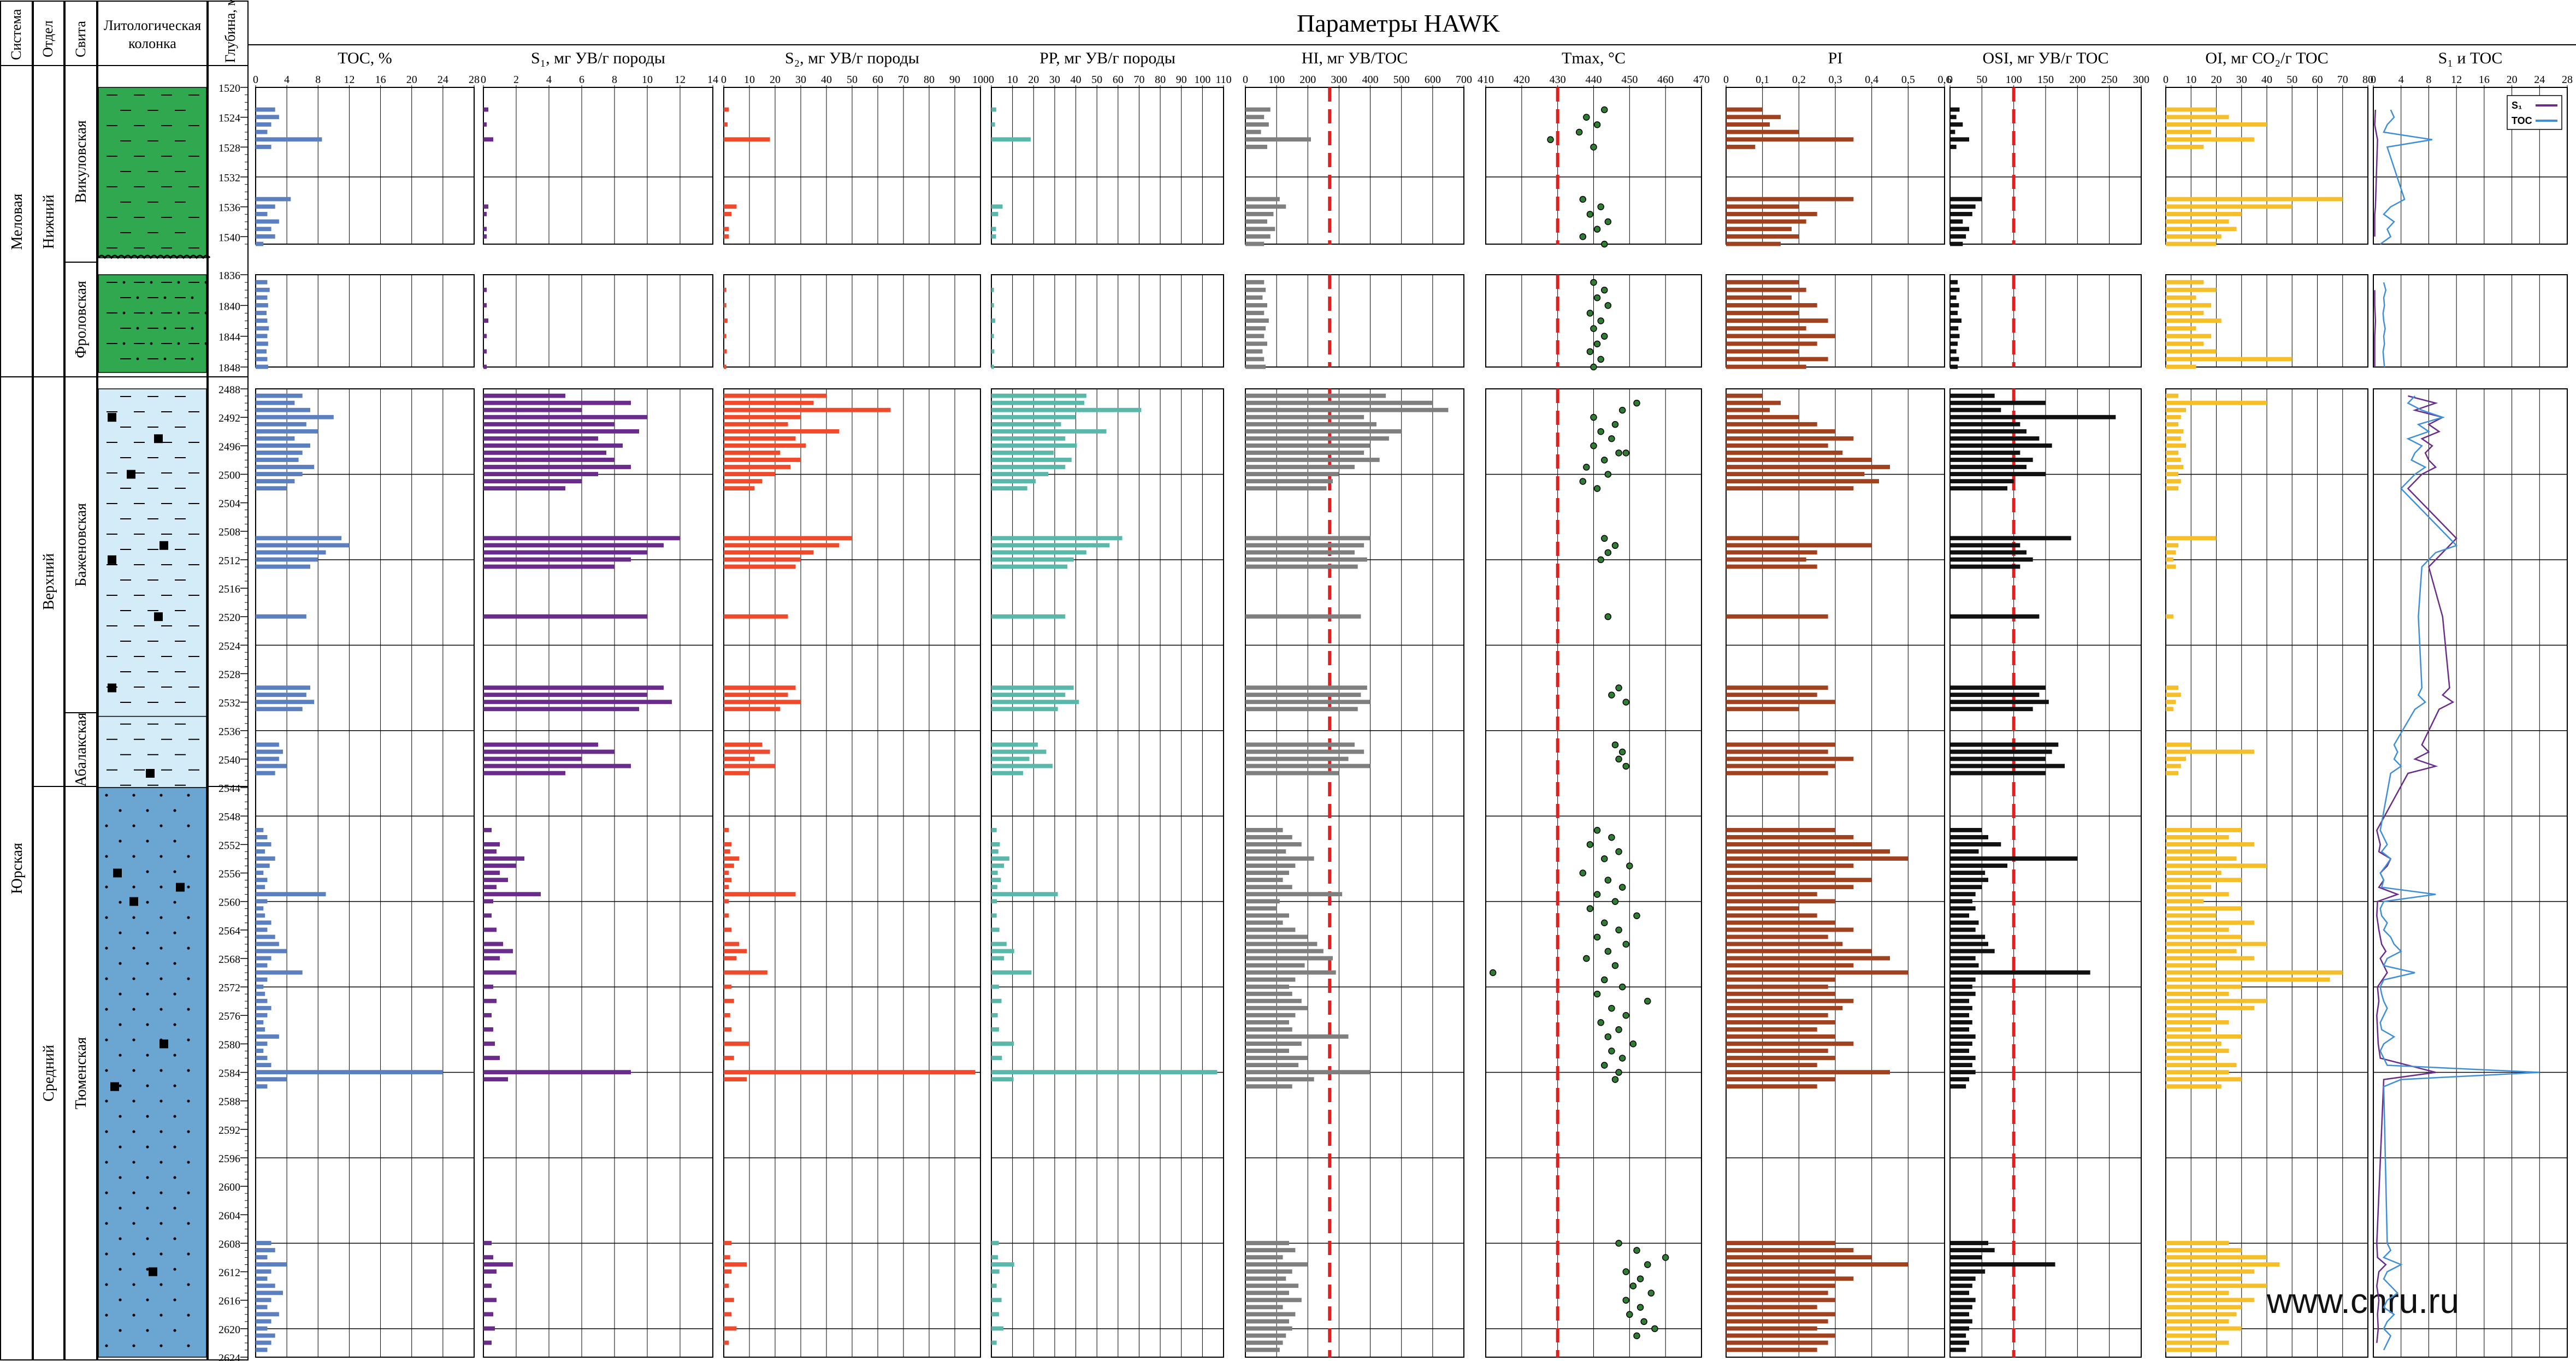  I want to click on x-tick-label-tmax: 410, so click(1486, 80).